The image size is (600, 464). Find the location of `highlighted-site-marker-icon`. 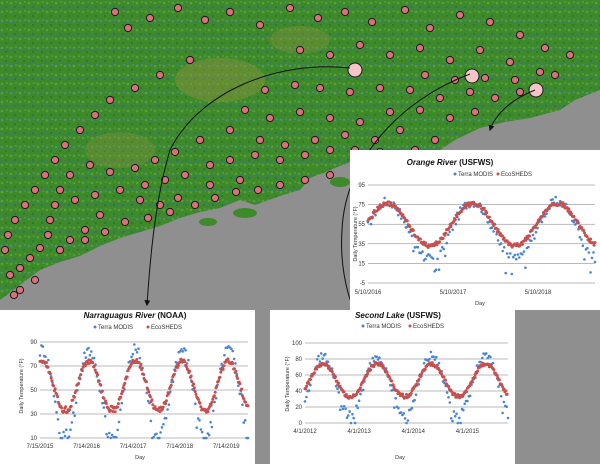

highlighted-site-marker-icon is located at coordinates (536, 90).